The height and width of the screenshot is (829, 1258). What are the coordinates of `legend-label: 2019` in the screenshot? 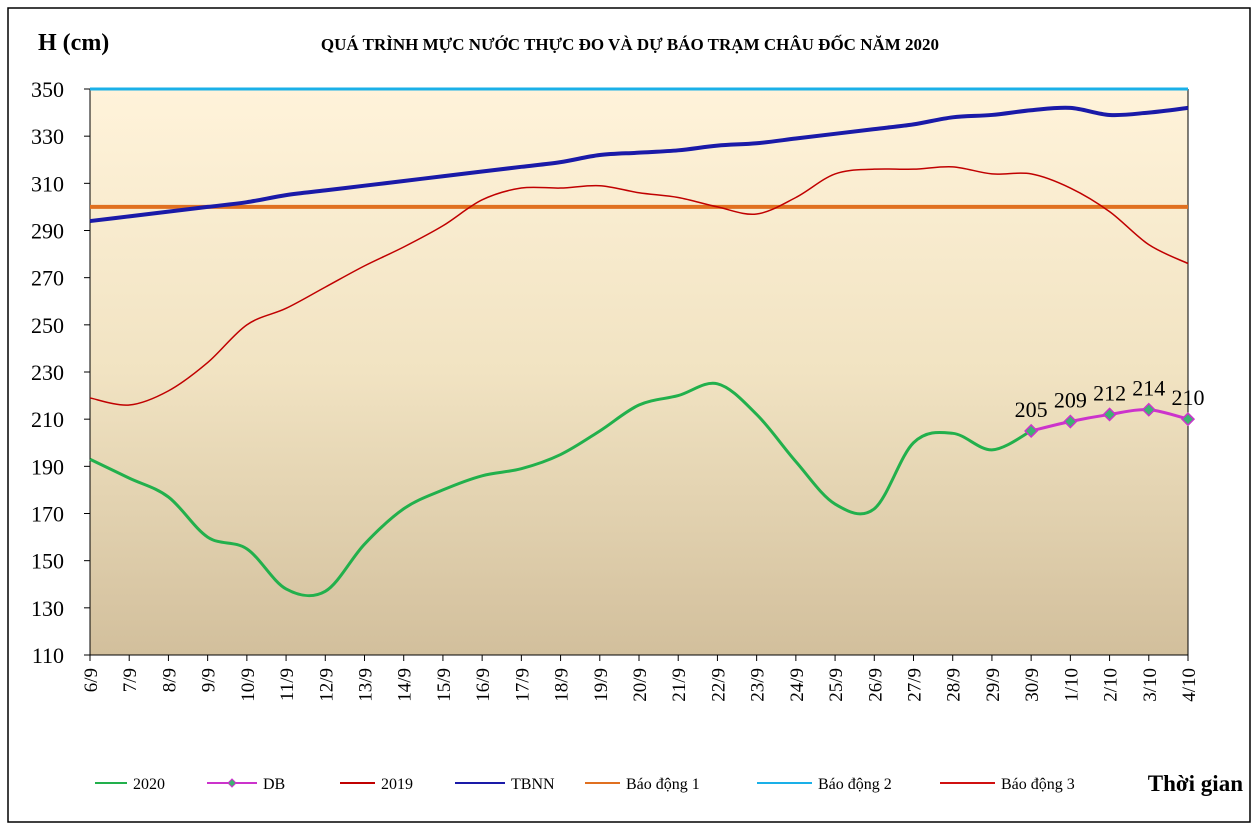 It's located at (397, 784).